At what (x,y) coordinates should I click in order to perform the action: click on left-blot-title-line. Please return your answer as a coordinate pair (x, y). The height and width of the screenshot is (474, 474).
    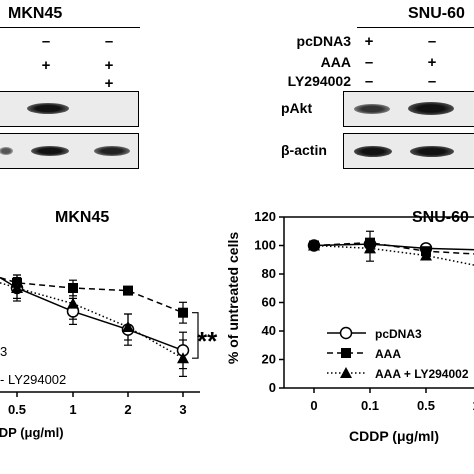
    Looking at the image, I should click on (70, 27).